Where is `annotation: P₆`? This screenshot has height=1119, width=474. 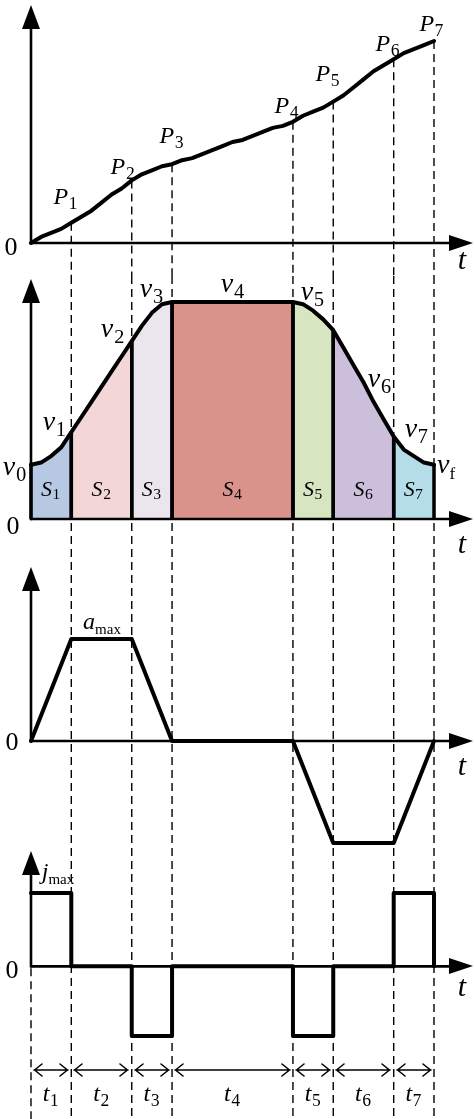
annotation: P₆ is located at coordinates (387, 40).